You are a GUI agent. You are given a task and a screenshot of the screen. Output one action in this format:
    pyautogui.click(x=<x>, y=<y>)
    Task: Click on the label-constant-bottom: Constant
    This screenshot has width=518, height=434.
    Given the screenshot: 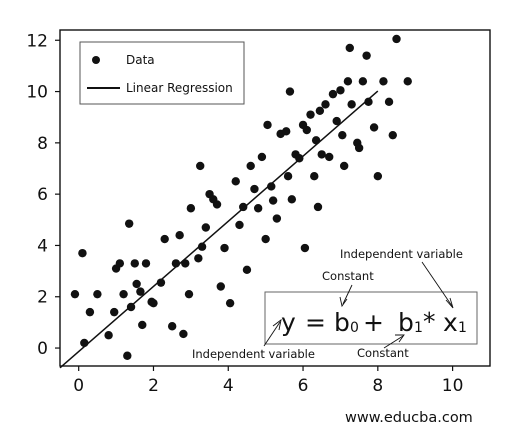 What is the action you would take?
    pyautogui.click(x=383, y=353)
    